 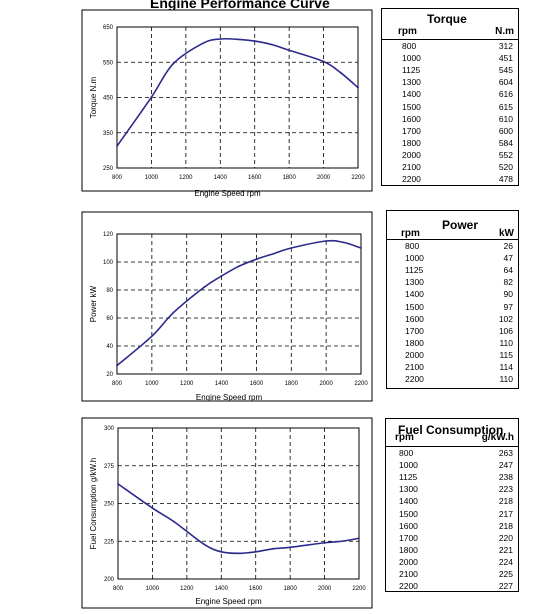 What do you see at coordinates (414, 294) in the screenshot?
I see `table-cell-rpm: 1400` at bounding box center [414, 294].